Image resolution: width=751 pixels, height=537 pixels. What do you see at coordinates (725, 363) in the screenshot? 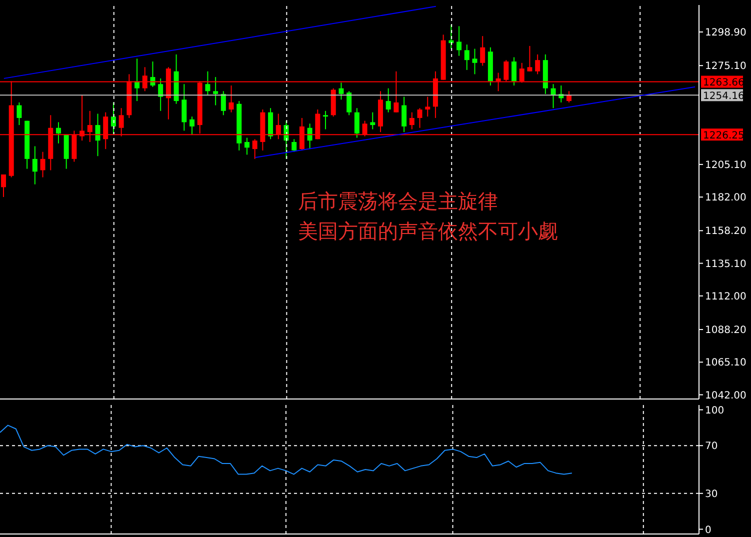
I see `y-tick-label: 1065.10` at bounding box center [725, 363].